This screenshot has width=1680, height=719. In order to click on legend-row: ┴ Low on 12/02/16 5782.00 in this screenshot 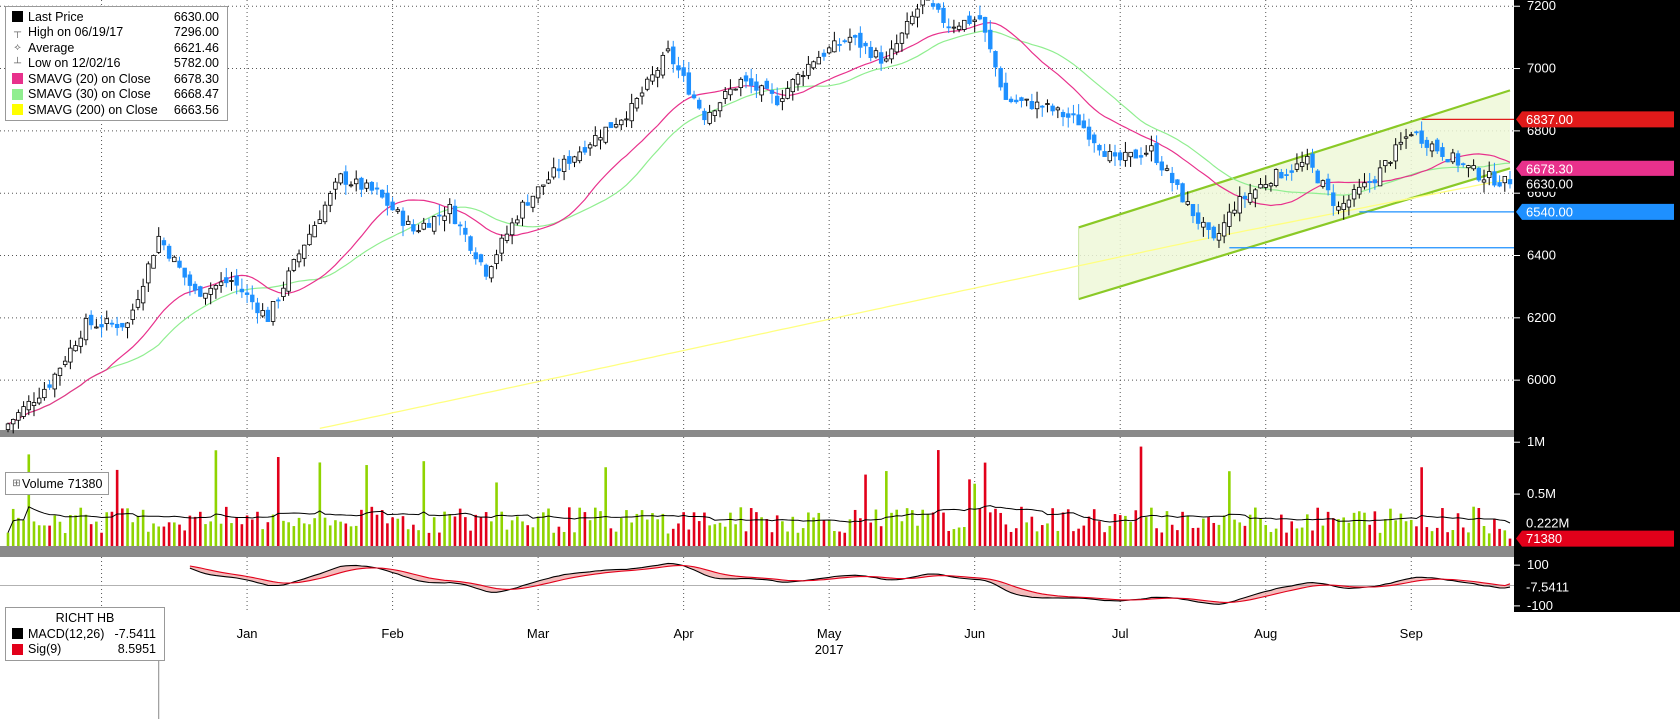, I will do `click(116, 64)`.